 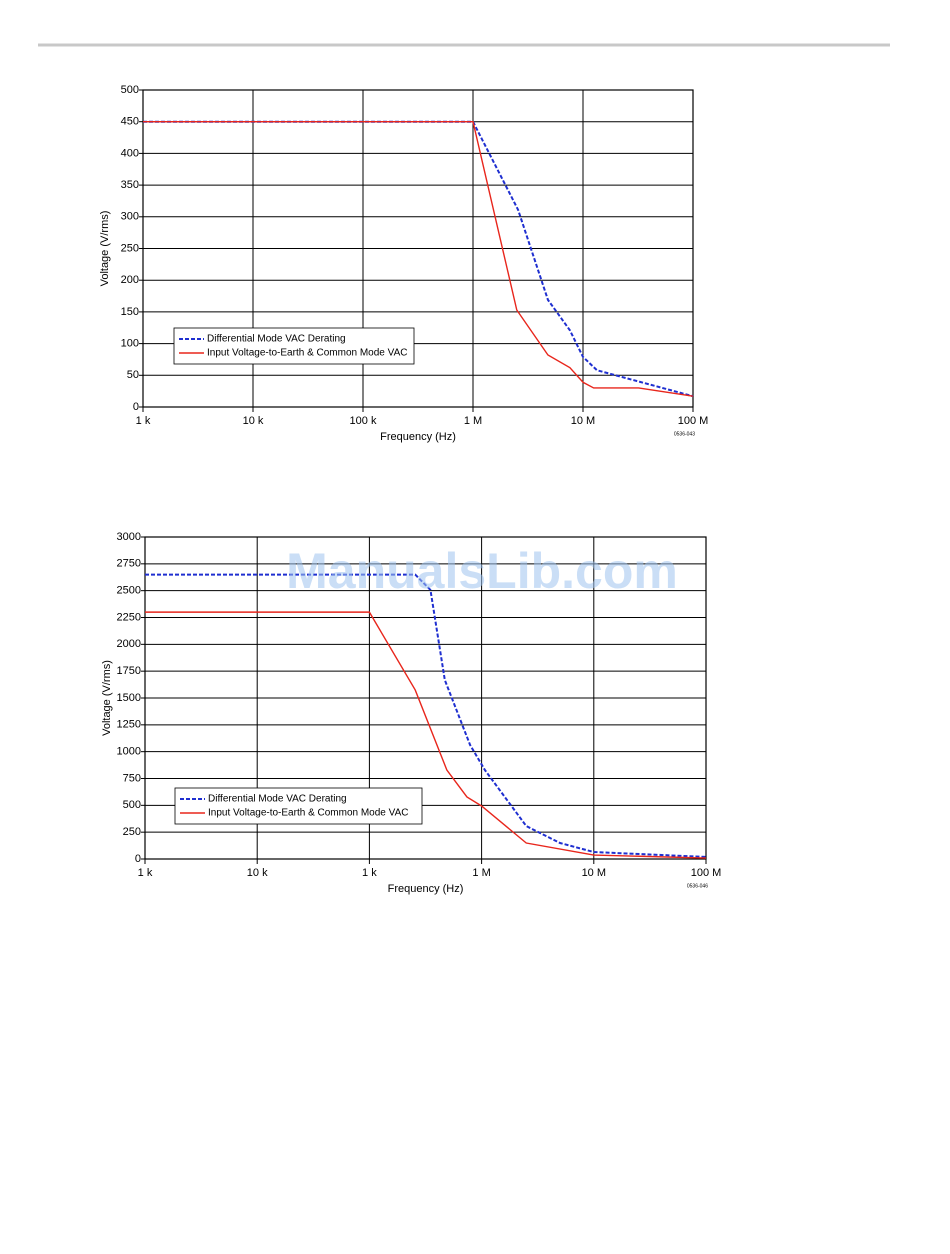 I want to click on y-tick-label: 150, so click(x=130, y=312).